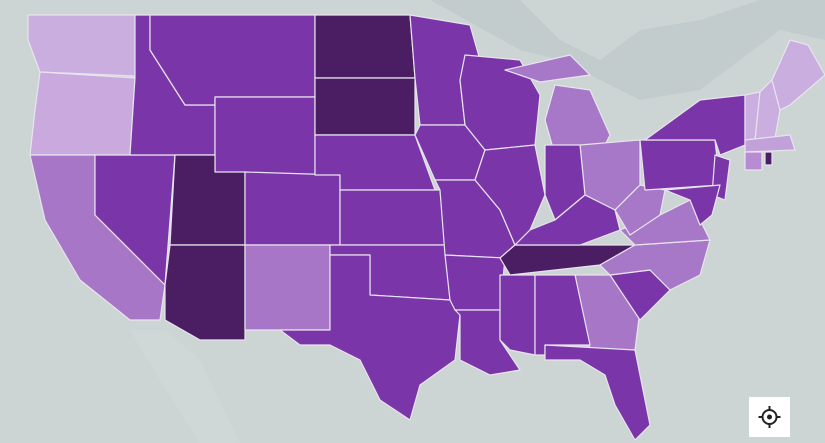 The width and height of the screenshot is (825, 443). I want to click on locate-button, so click(769, 417).